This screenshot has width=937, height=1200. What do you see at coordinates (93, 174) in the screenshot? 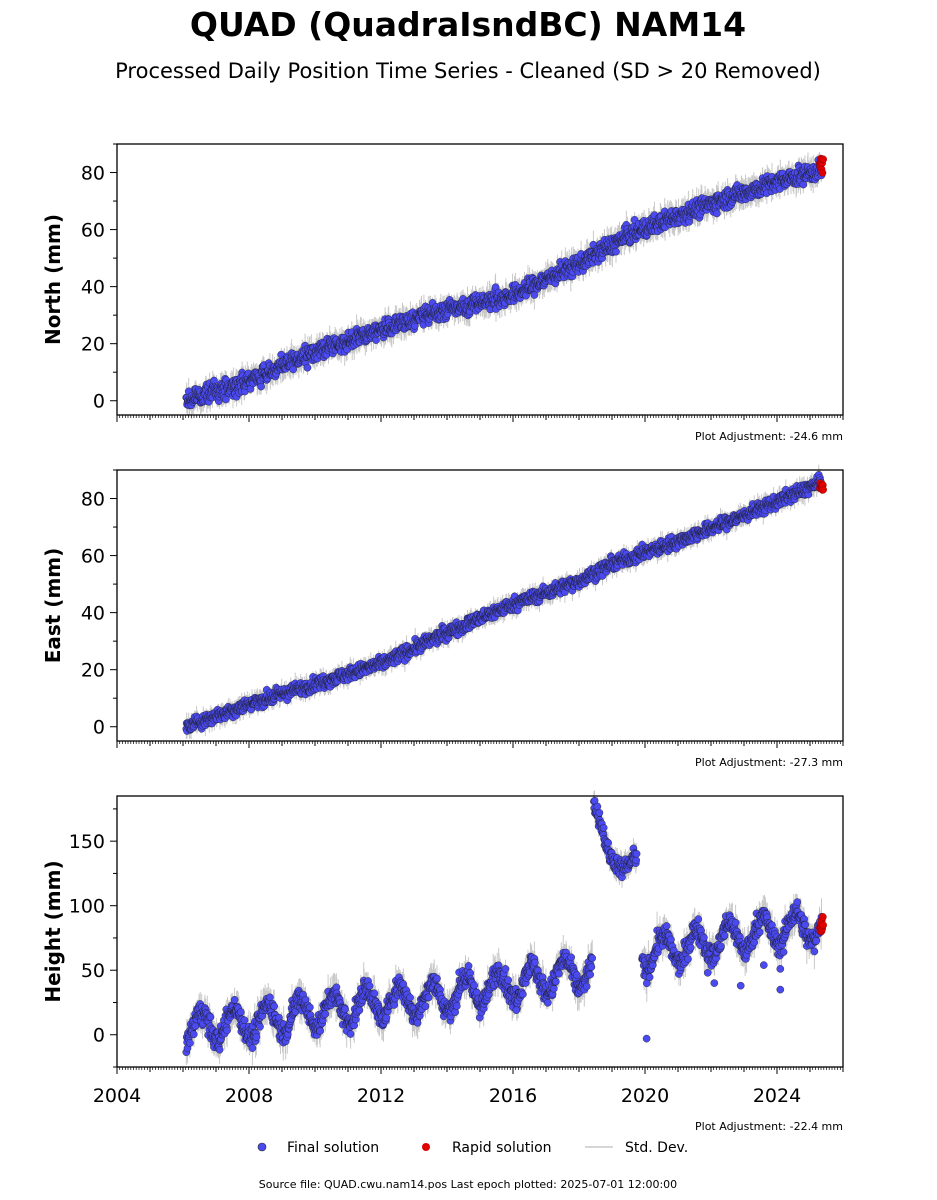
I see `y-tick-label: 80` at bounding box center [93, 174].